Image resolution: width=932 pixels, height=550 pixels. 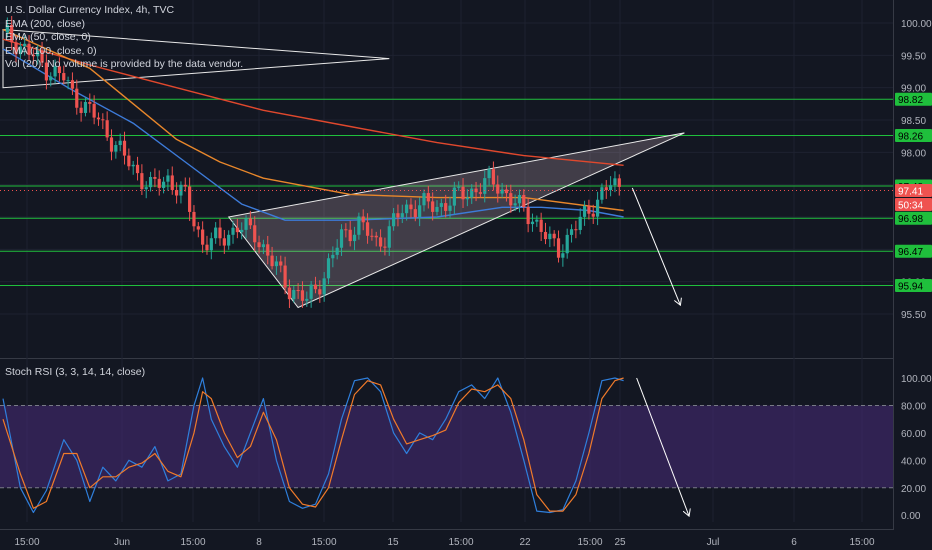 What do you see at coordinates (916, 24) in the screenshot?
I see `price-axis-tick: 100.00` at bounding box center [916, 24].